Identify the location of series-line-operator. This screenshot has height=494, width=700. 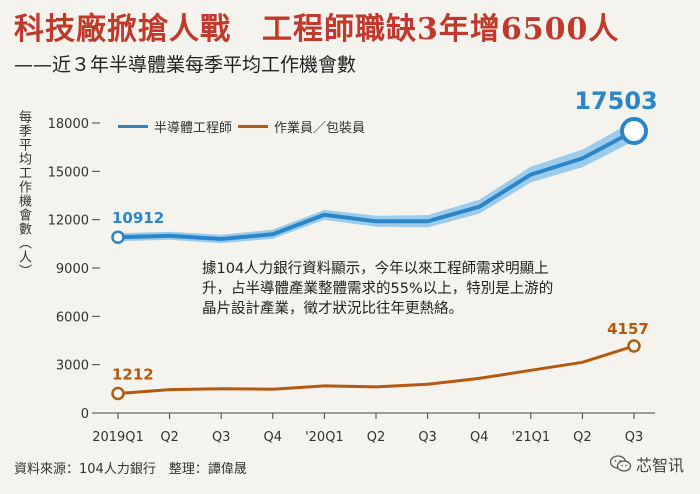
(376, 369).